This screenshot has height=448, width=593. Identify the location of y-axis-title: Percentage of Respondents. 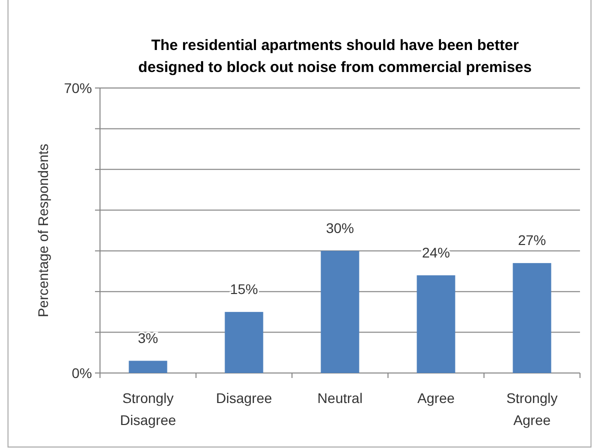
(43, 231).